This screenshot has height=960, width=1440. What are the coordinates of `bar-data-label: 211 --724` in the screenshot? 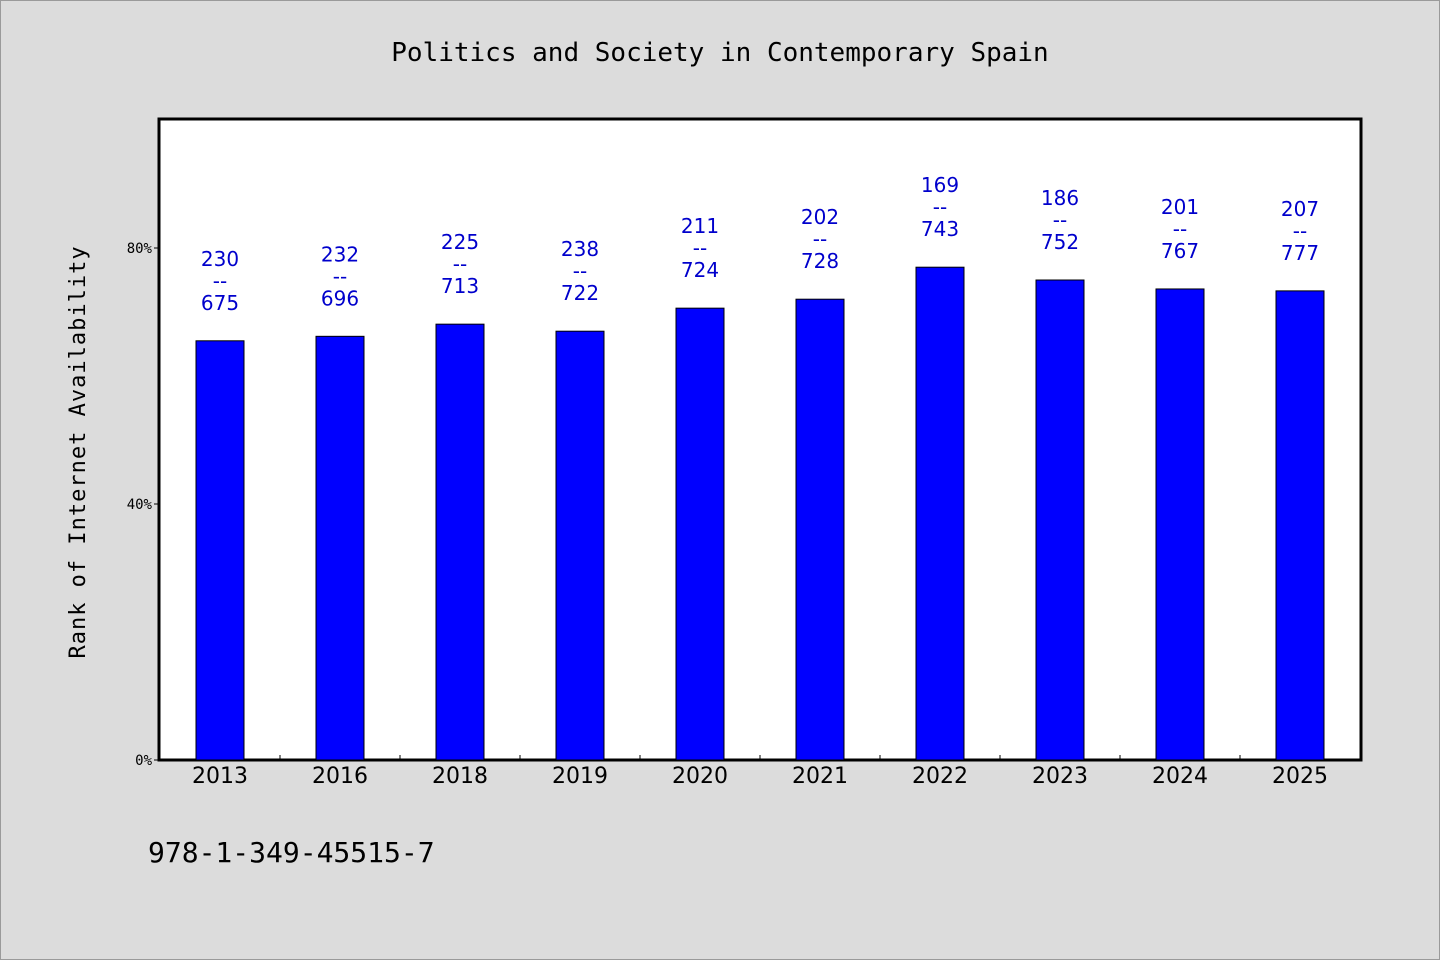 It's located at (700, 248).